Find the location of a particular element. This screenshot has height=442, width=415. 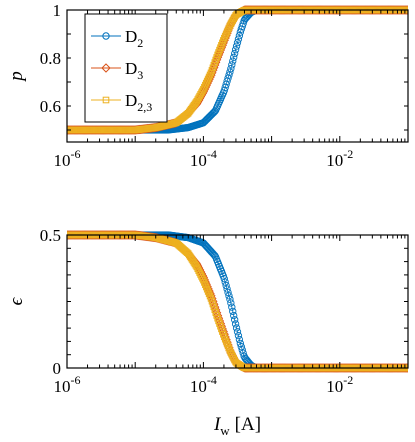

legend-label: D2,3 is located at coordinates (138, 102).